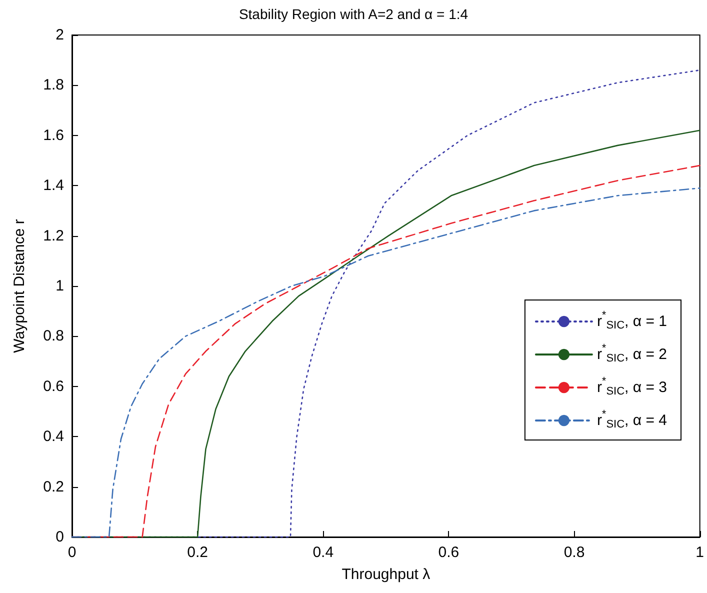  I want to click on x-tick-label: 0, so click(72, 552).